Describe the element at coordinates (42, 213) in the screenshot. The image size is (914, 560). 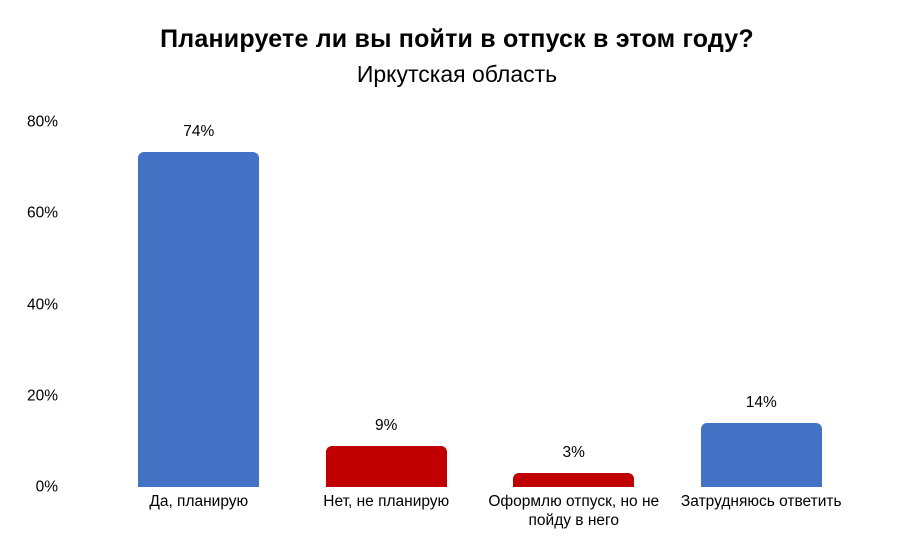
I see `y-tick-label: 60%` at that location.